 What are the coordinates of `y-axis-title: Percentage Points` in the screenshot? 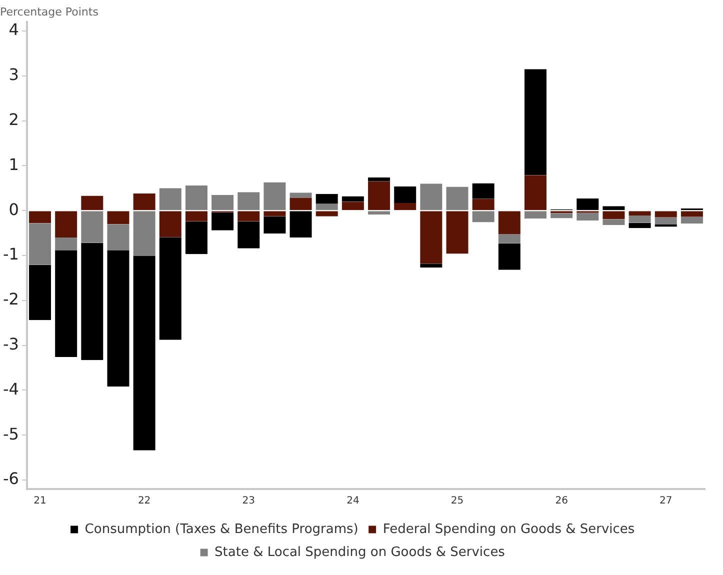 It's located at (49, 11).